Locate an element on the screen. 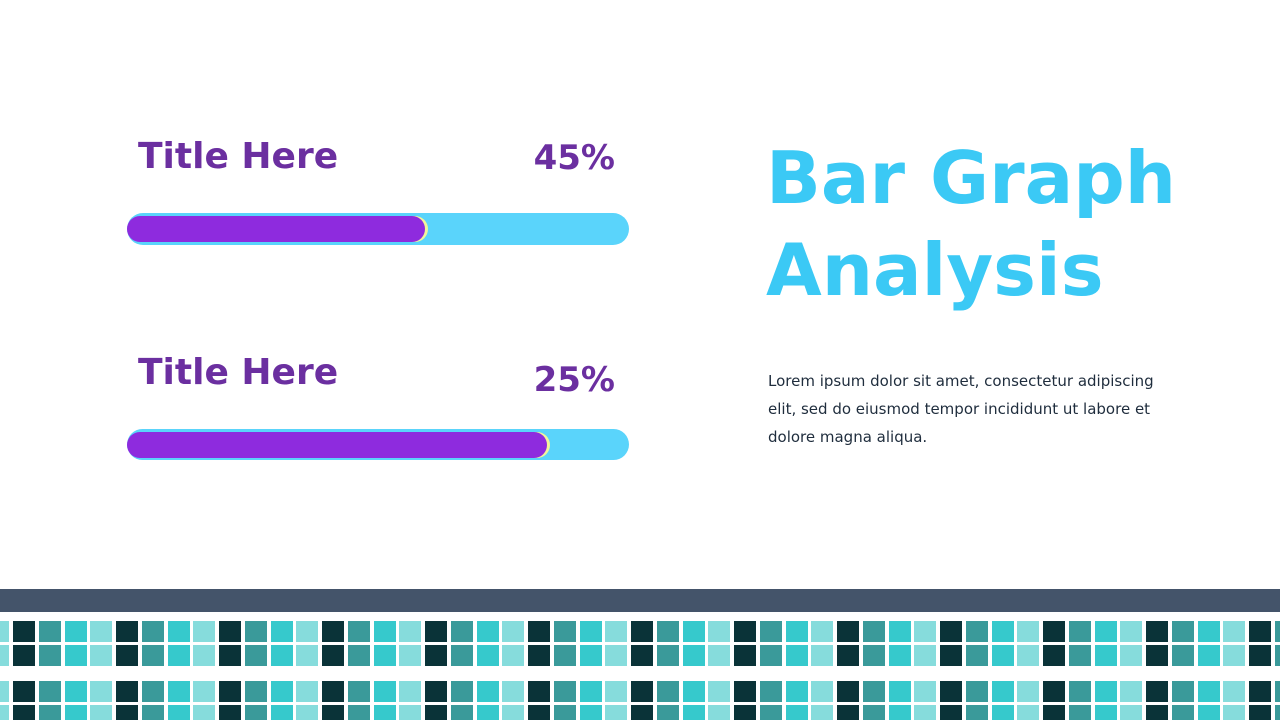 This screenshot has height=720, width=1280. item-value: 25% is located at coordinates (574, 380).